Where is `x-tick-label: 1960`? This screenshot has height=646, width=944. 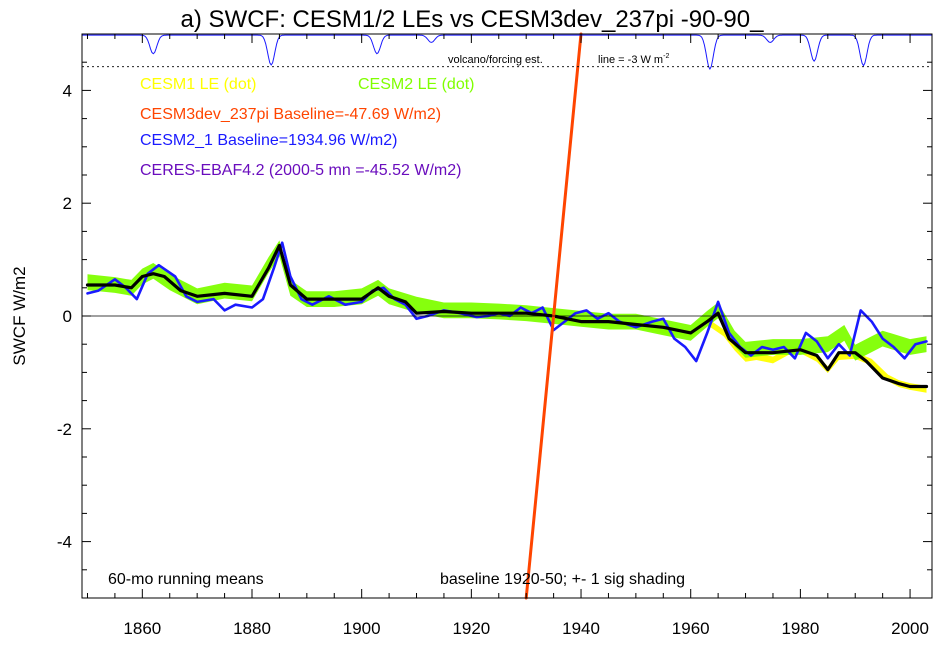
x-tick-label: 1960 is located at coordinates (691, 628).